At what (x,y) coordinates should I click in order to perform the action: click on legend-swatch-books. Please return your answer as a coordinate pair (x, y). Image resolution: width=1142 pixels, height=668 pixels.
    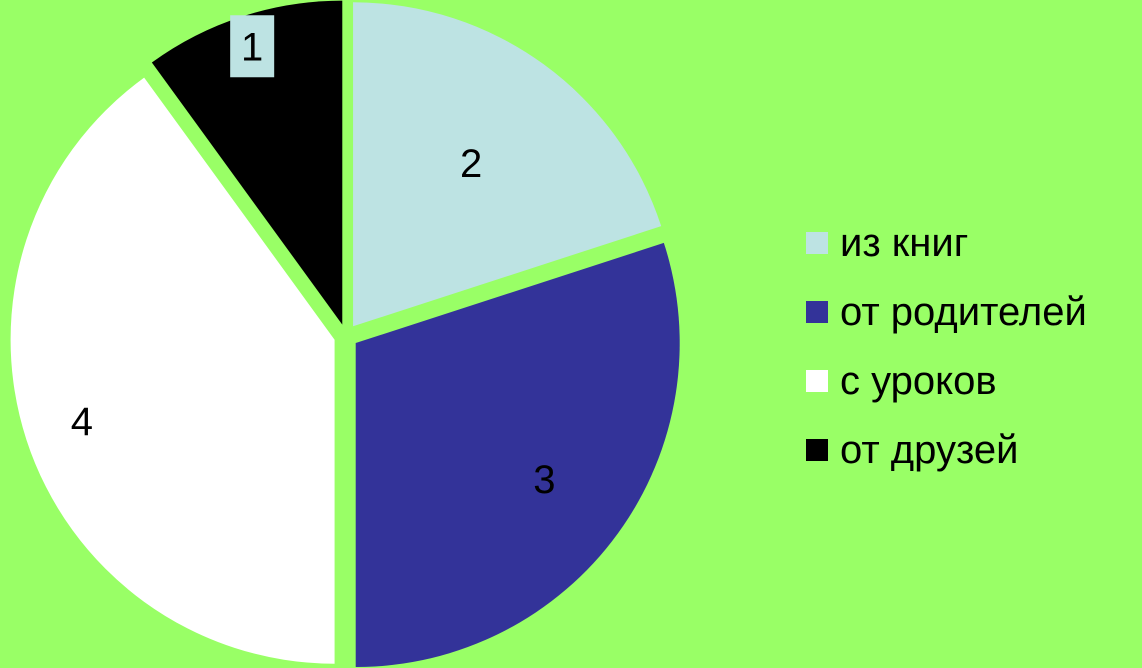
    Looking at the image, I should click on (817, 243).